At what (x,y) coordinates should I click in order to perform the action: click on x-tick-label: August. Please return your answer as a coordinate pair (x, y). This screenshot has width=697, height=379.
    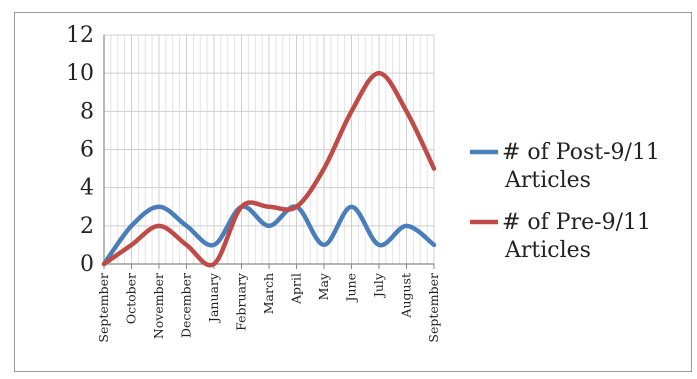
    Looking at the image, I should click on (406, 296).